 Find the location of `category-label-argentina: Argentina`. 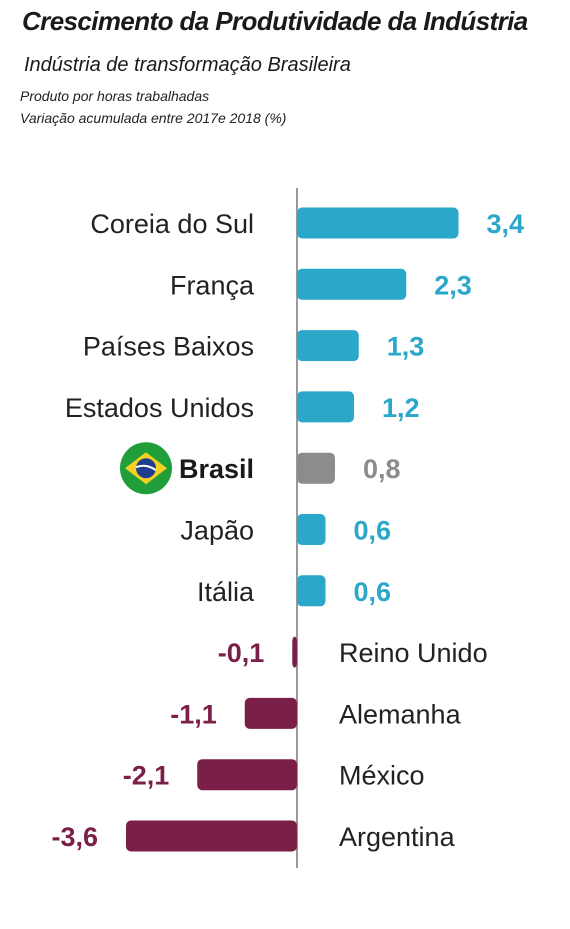

category-label-argentina: Argentina is located at coordinates (397, 837).